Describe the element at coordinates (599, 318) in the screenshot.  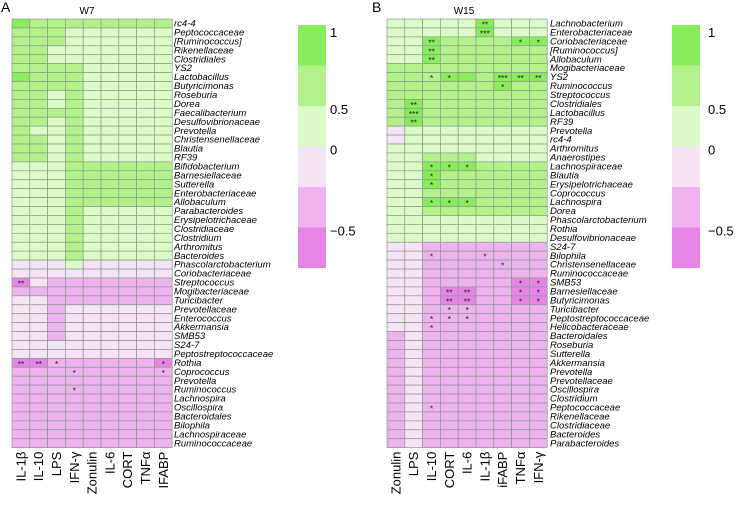
I see `row-label: Peptostreptococcaceae` at that location.